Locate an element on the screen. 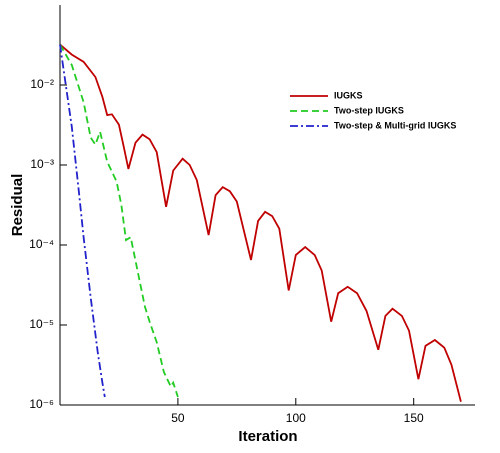 The image size is (500, 453). y-axis-label: Residual is located at coordinates (17, 205).